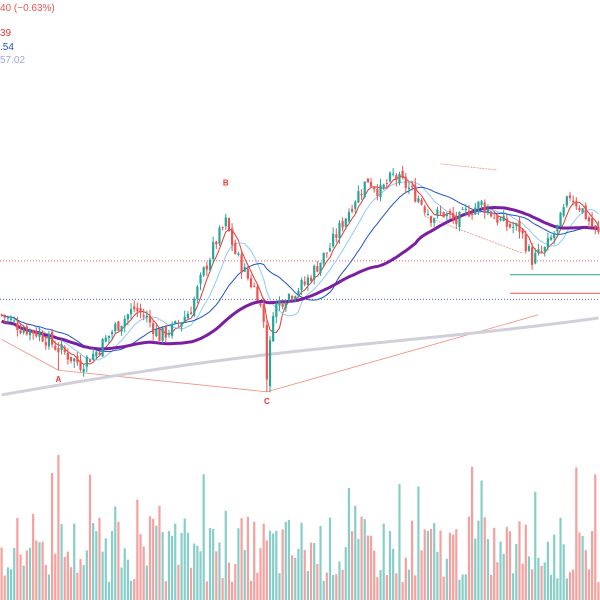 The width and height of the screenshot is (600, 600). Describe the element at coordinates (300, 356) in the screenshot. I see `moving-average-line` at that location.